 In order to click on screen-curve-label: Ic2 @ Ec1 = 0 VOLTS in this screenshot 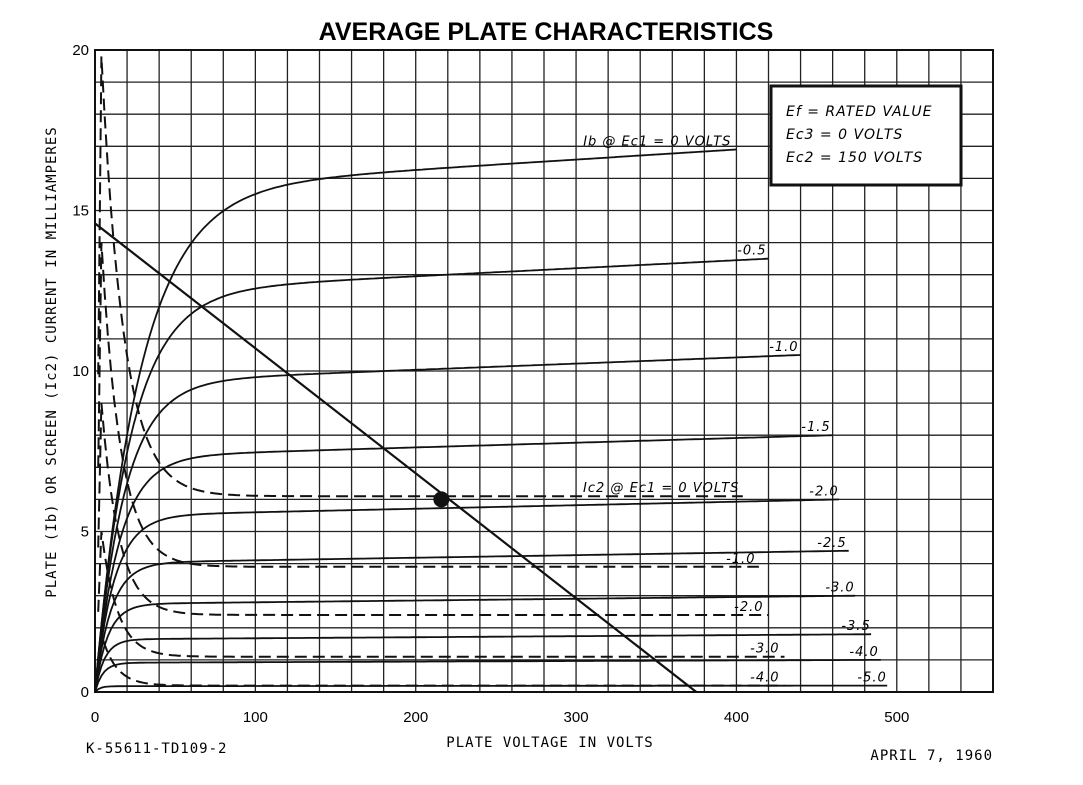, I will do `click(661, 488)`.